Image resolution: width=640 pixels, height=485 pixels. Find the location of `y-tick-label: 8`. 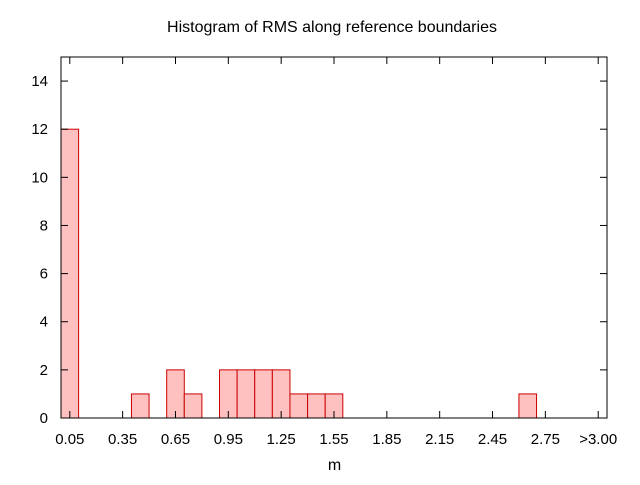

y-tick-label: 8 is located at coordinates (44, 225).